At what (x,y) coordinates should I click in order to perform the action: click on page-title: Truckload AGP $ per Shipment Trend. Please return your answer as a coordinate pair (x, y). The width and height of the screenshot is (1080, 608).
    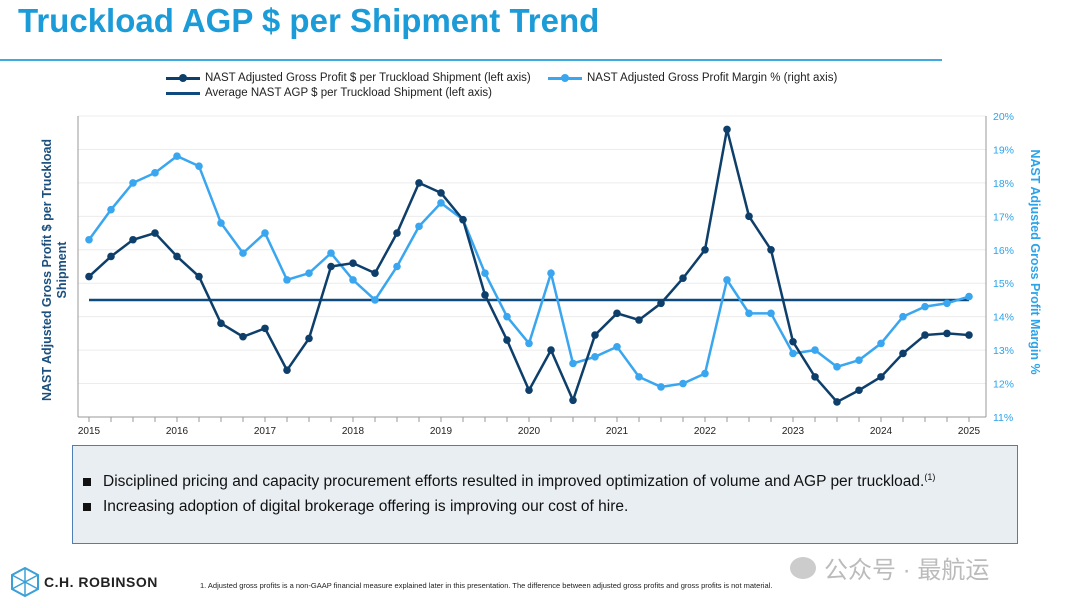
    Looking at the image, I should click on (309, 20).